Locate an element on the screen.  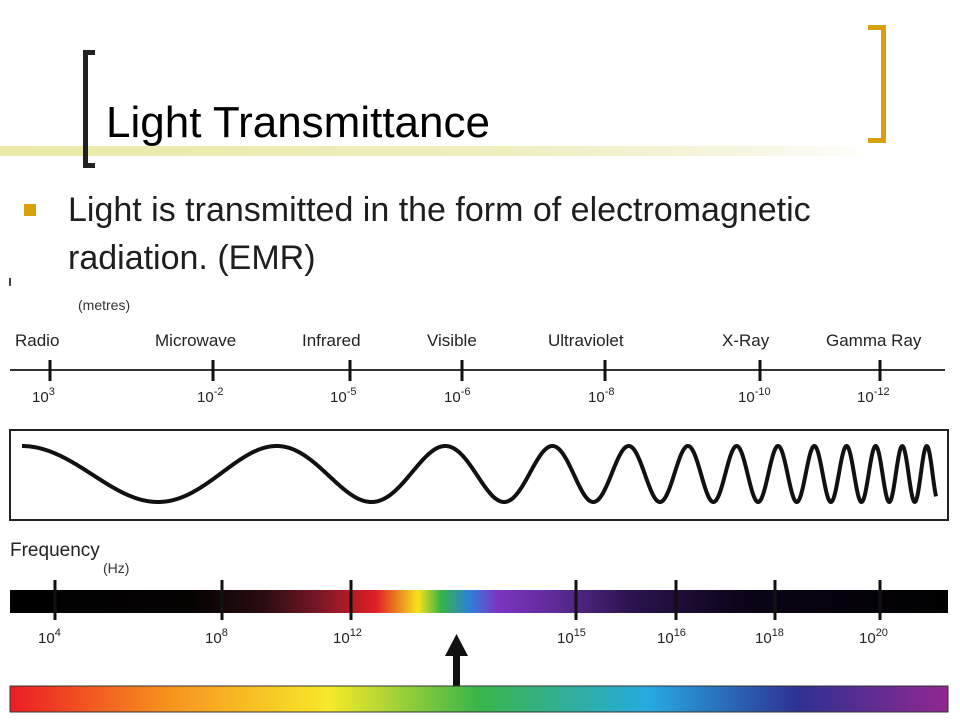
band-label-radio: Radio is located at coordinates (37, 340).